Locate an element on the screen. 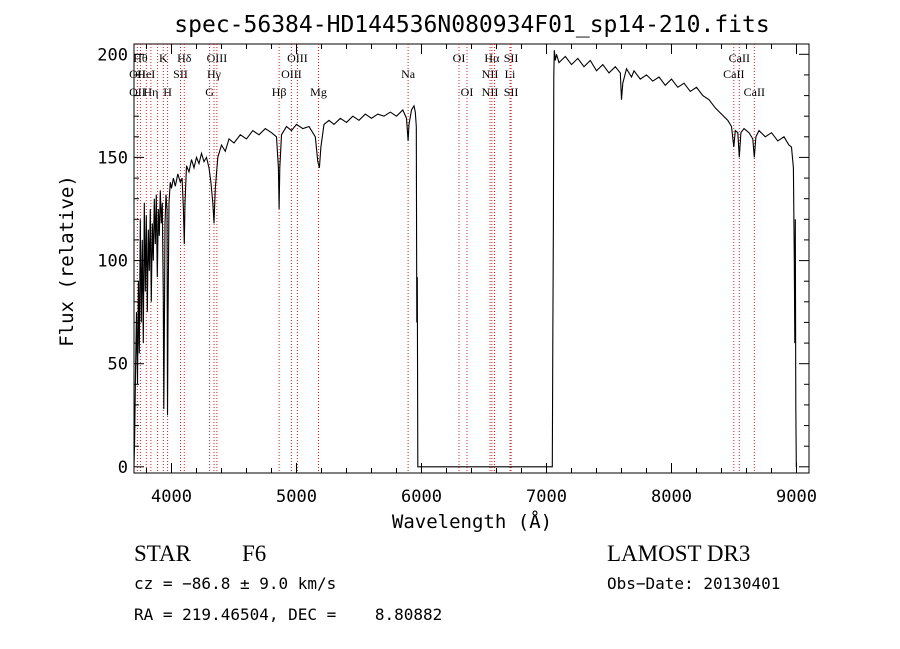  y-tick-label: 100 is located at coordinates (112, 262).